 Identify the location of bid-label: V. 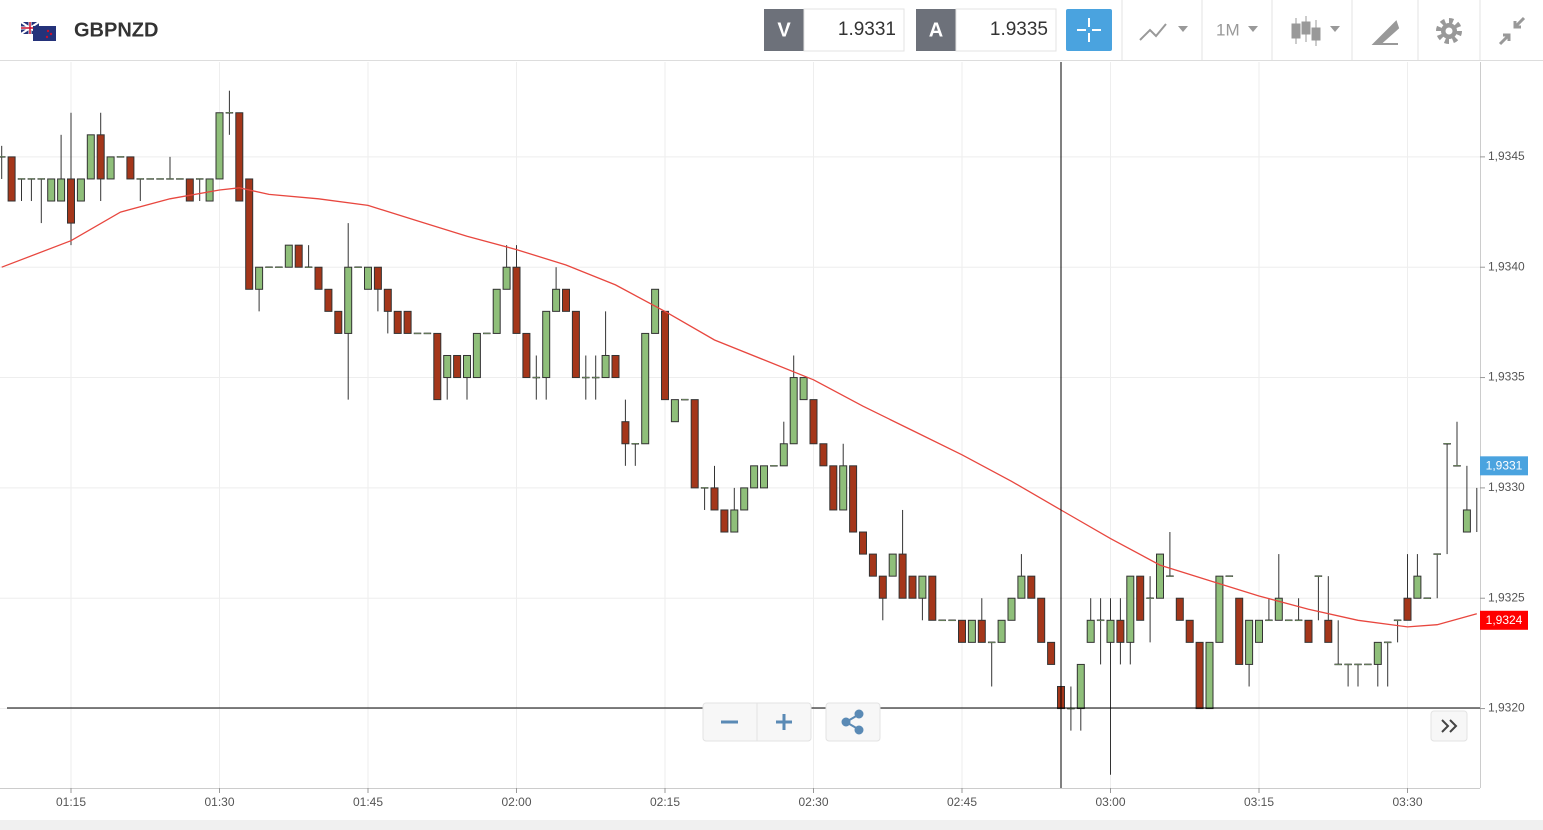
(784, 30).